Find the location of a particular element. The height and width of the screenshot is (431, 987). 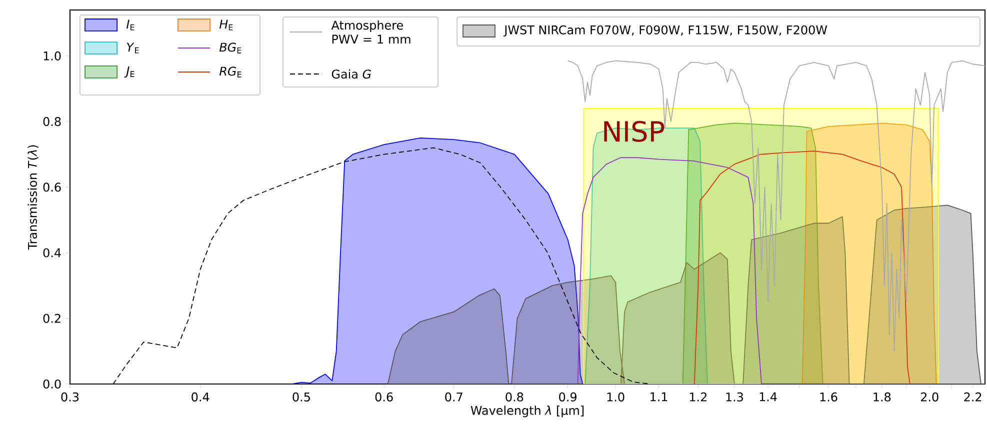

x-tick-label: 1.1 is located at coordinates (659, 397).